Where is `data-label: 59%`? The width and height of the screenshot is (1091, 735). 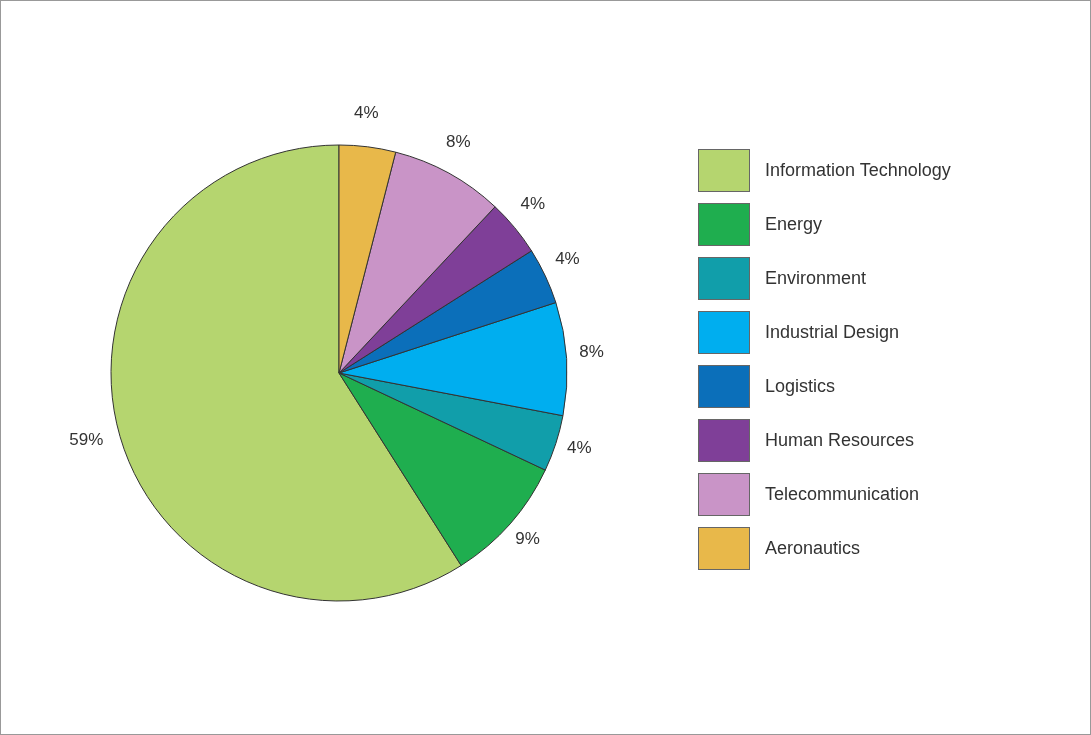
data-label: 59% is located at coordinates (86, 440).